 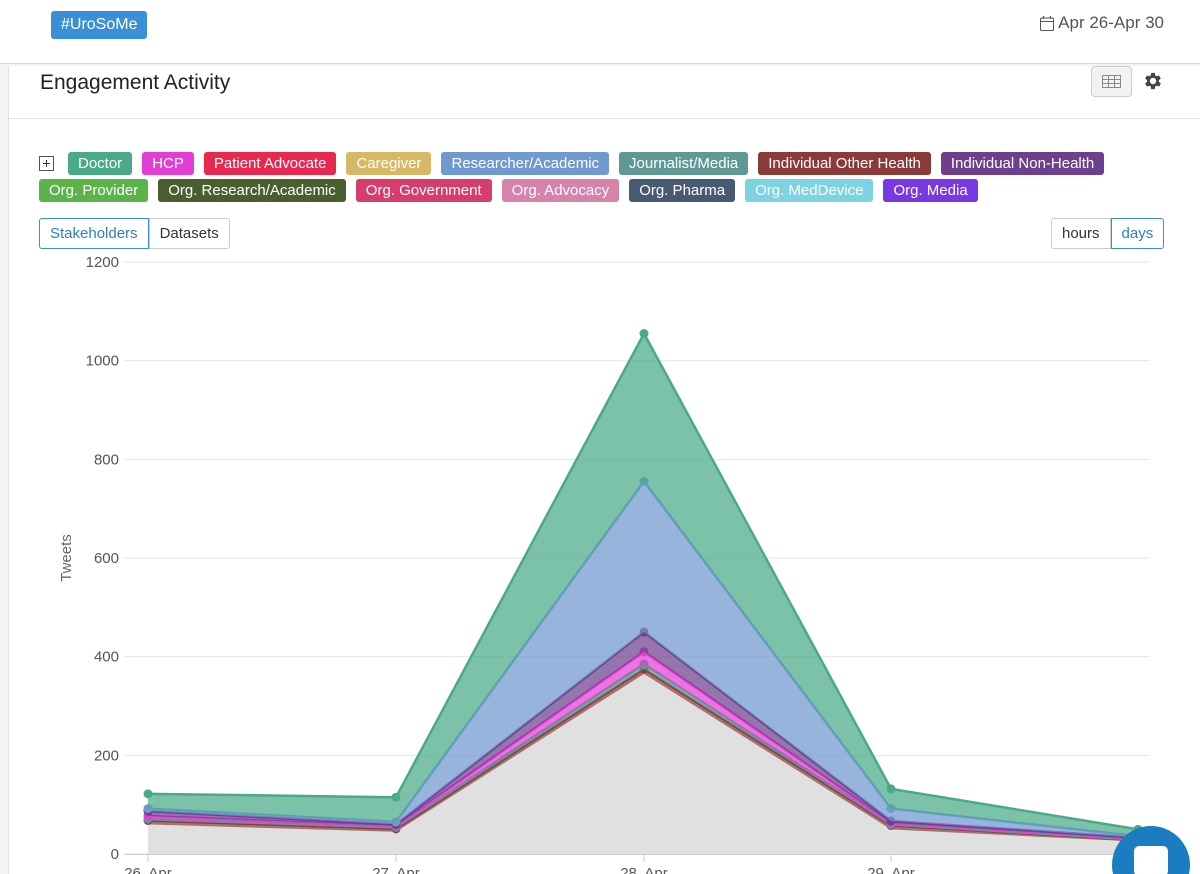 I want to click on table-icon, so click(x=1111, y=81).